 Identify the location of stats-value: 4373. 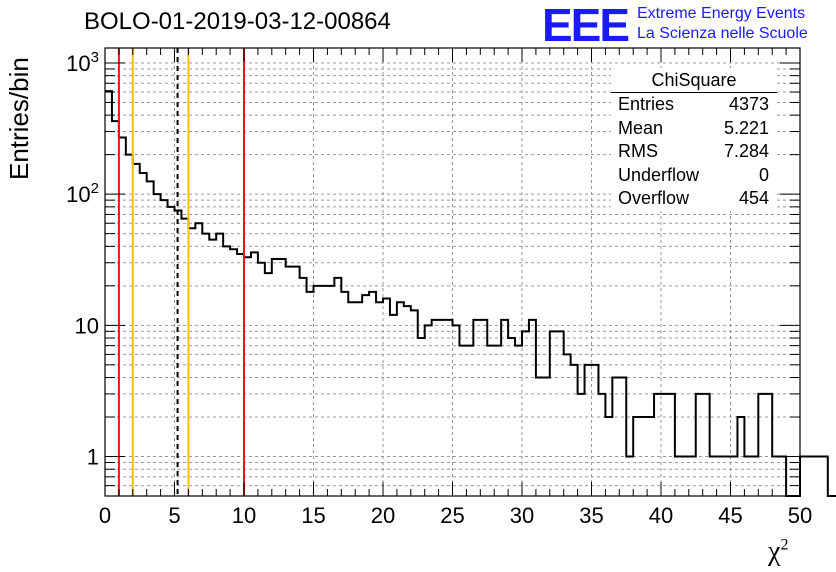
(748, 104).